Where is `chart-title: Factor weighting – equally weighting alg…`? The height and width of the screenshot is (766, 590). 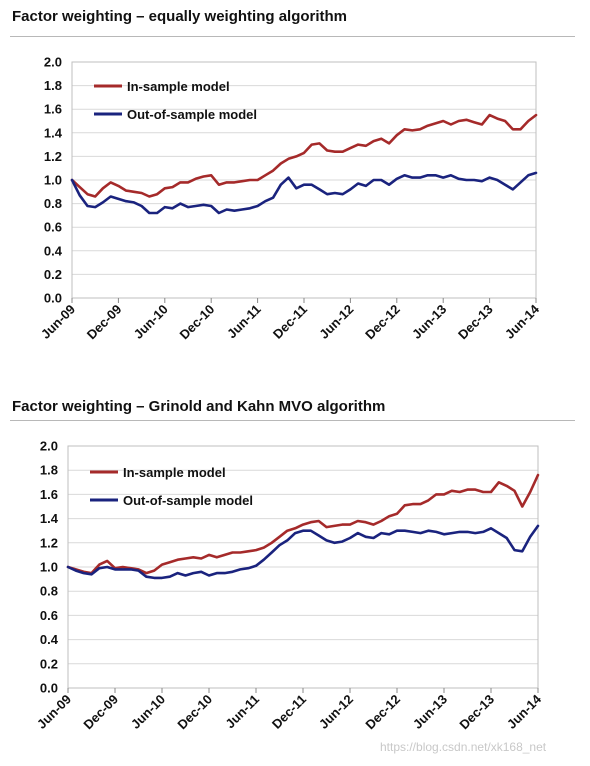
chart-title: Factor weighting – equally weighting alg… is located at coordinates (180, 16).